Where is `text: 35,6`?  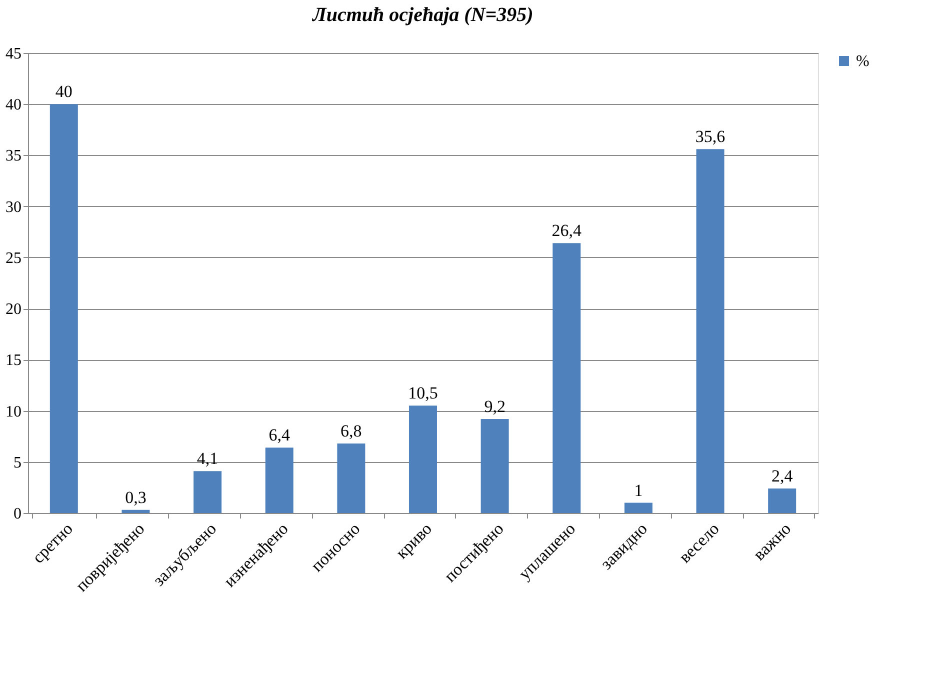 text: 35,6 is located at coordinates (710, 136).